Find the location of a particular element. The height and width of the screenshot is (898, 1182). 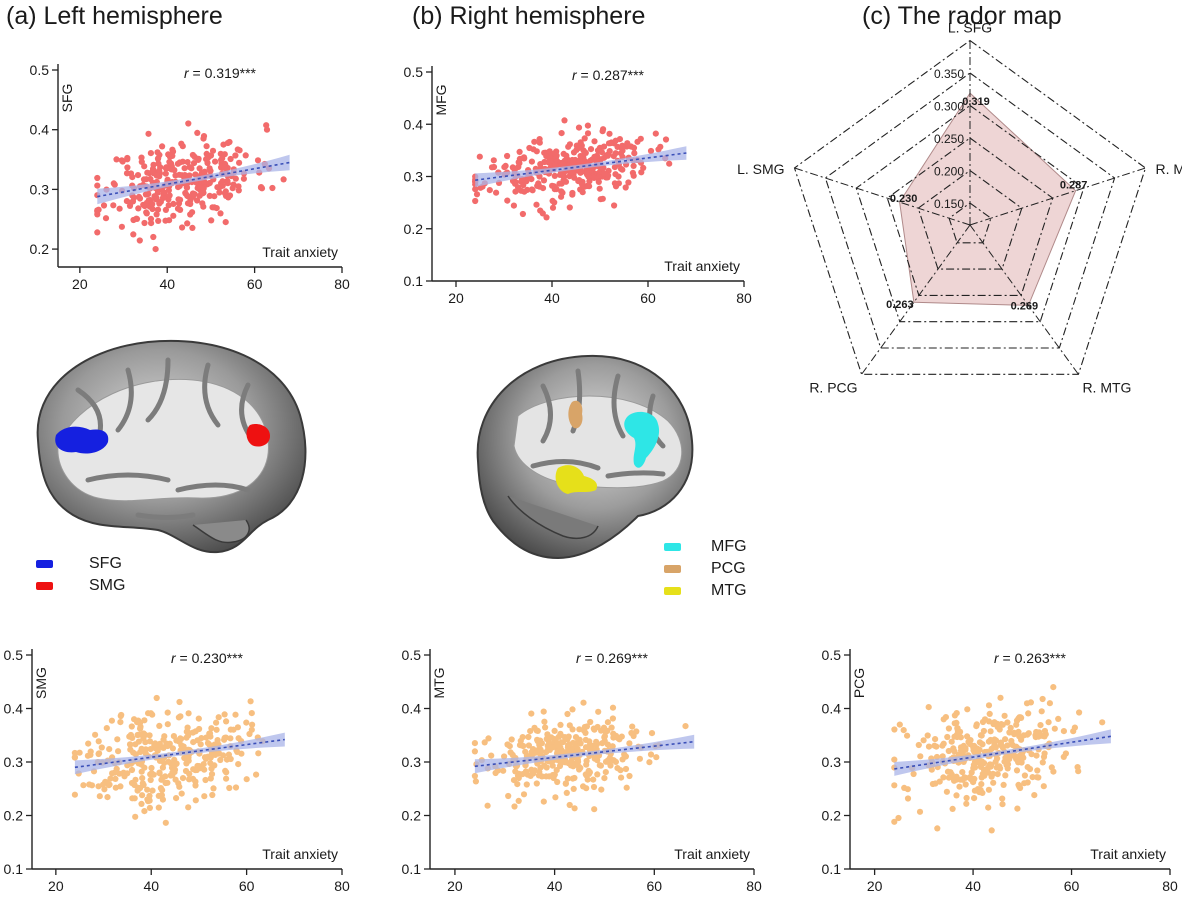

legend-swatch-sfg is located at coordinates (44, 564).